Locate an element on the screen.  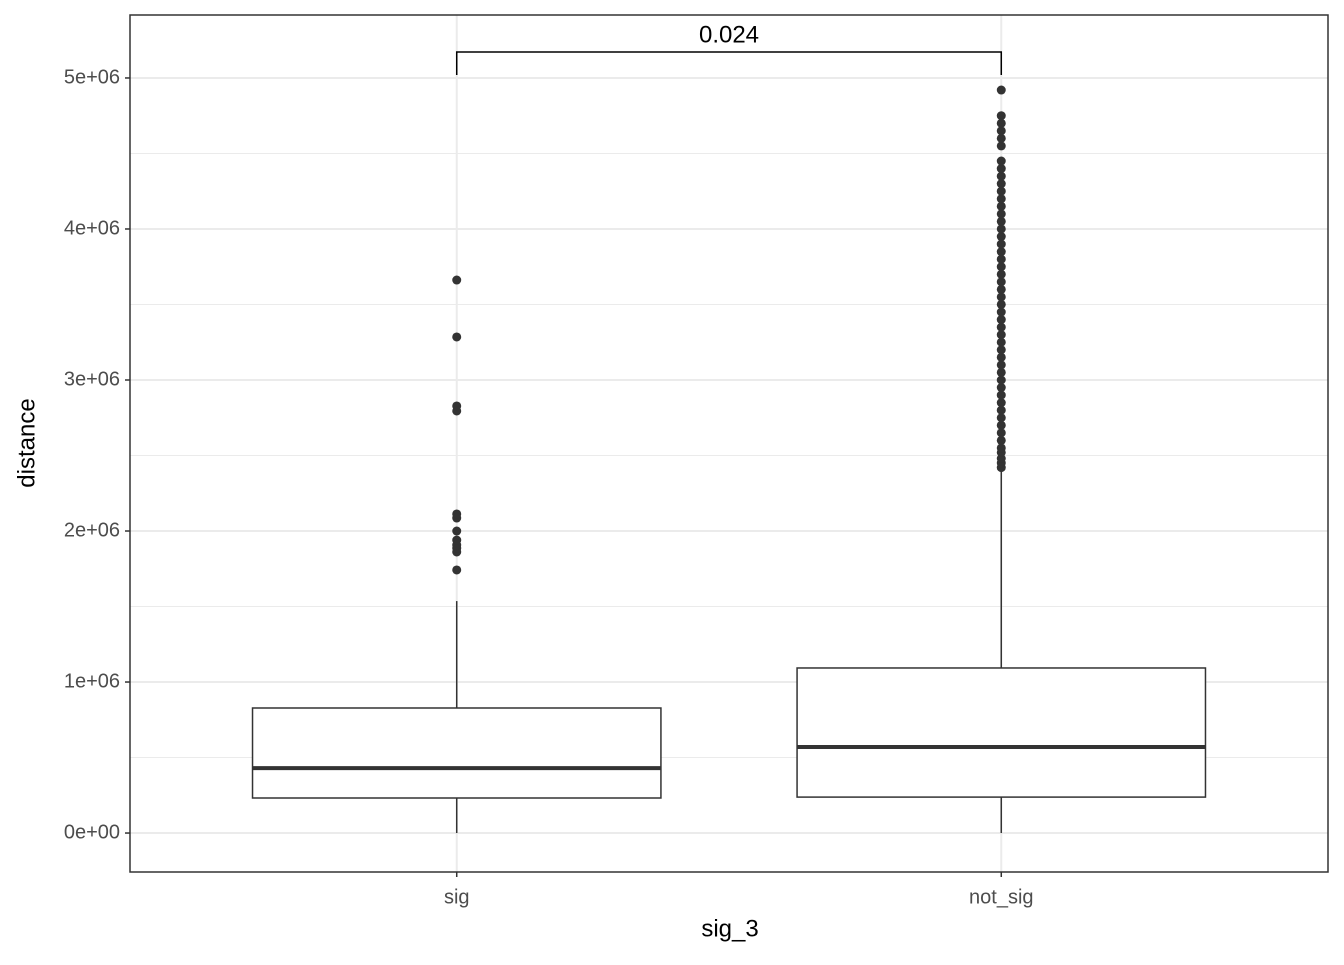
p-value: 0.024 is located at coordinates (729, 34).